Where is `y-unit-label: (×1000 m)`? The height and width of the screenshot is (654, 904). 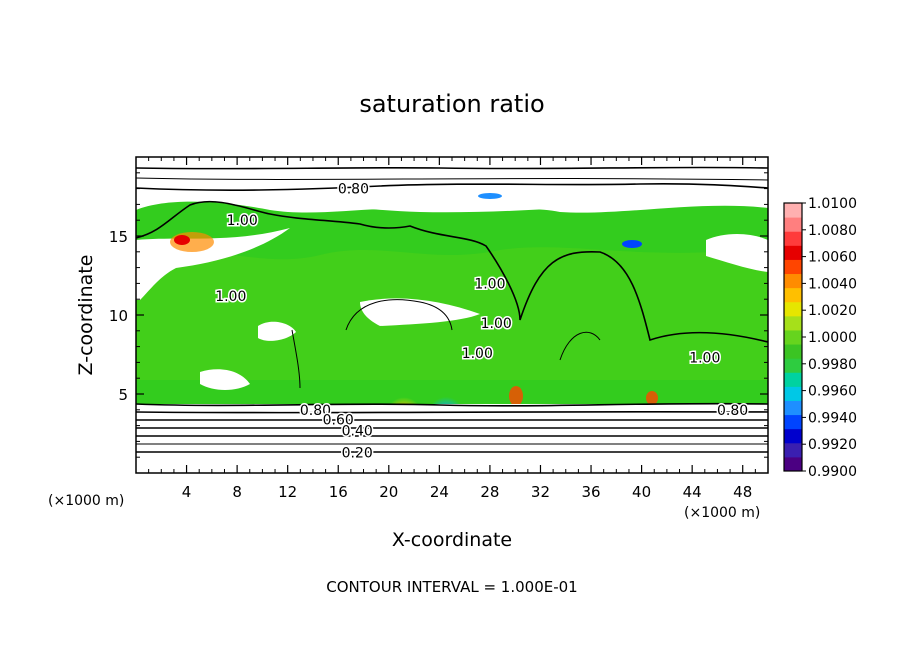 y-unit-label: (×1000 m) is located at coordinates (86, 501).